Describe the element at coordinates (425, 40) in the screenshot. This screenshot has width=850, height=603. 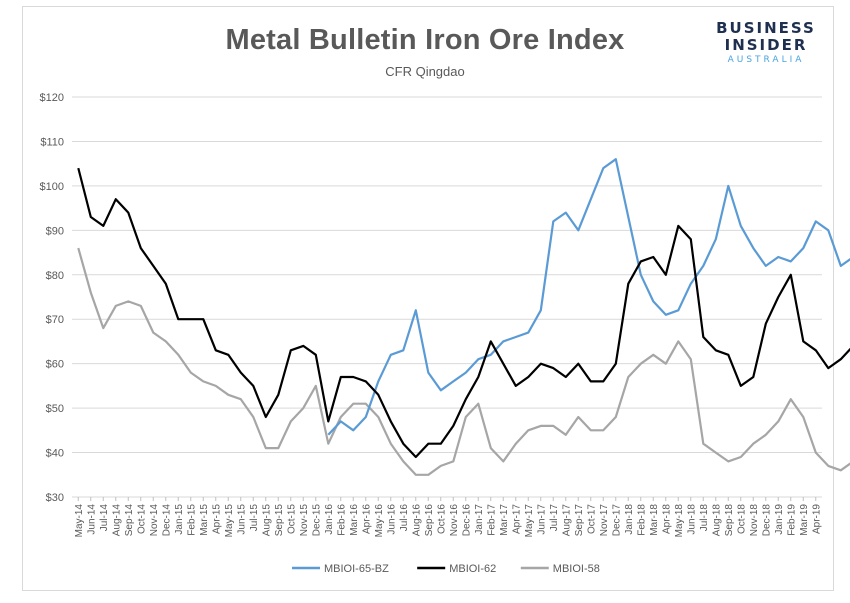
I see `chart-title: Metal Bulletin Iron Ore Index` at that location.